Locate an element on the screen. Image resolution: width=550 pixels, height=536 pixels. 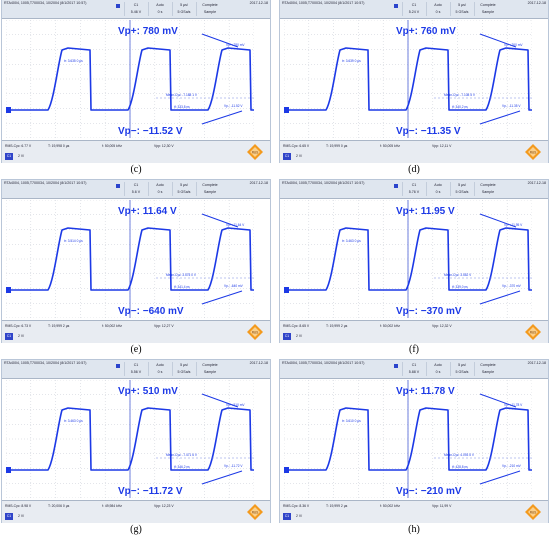
vp-minus-annotation: Vp−: −640 mV is located at coordinates (151, 311).